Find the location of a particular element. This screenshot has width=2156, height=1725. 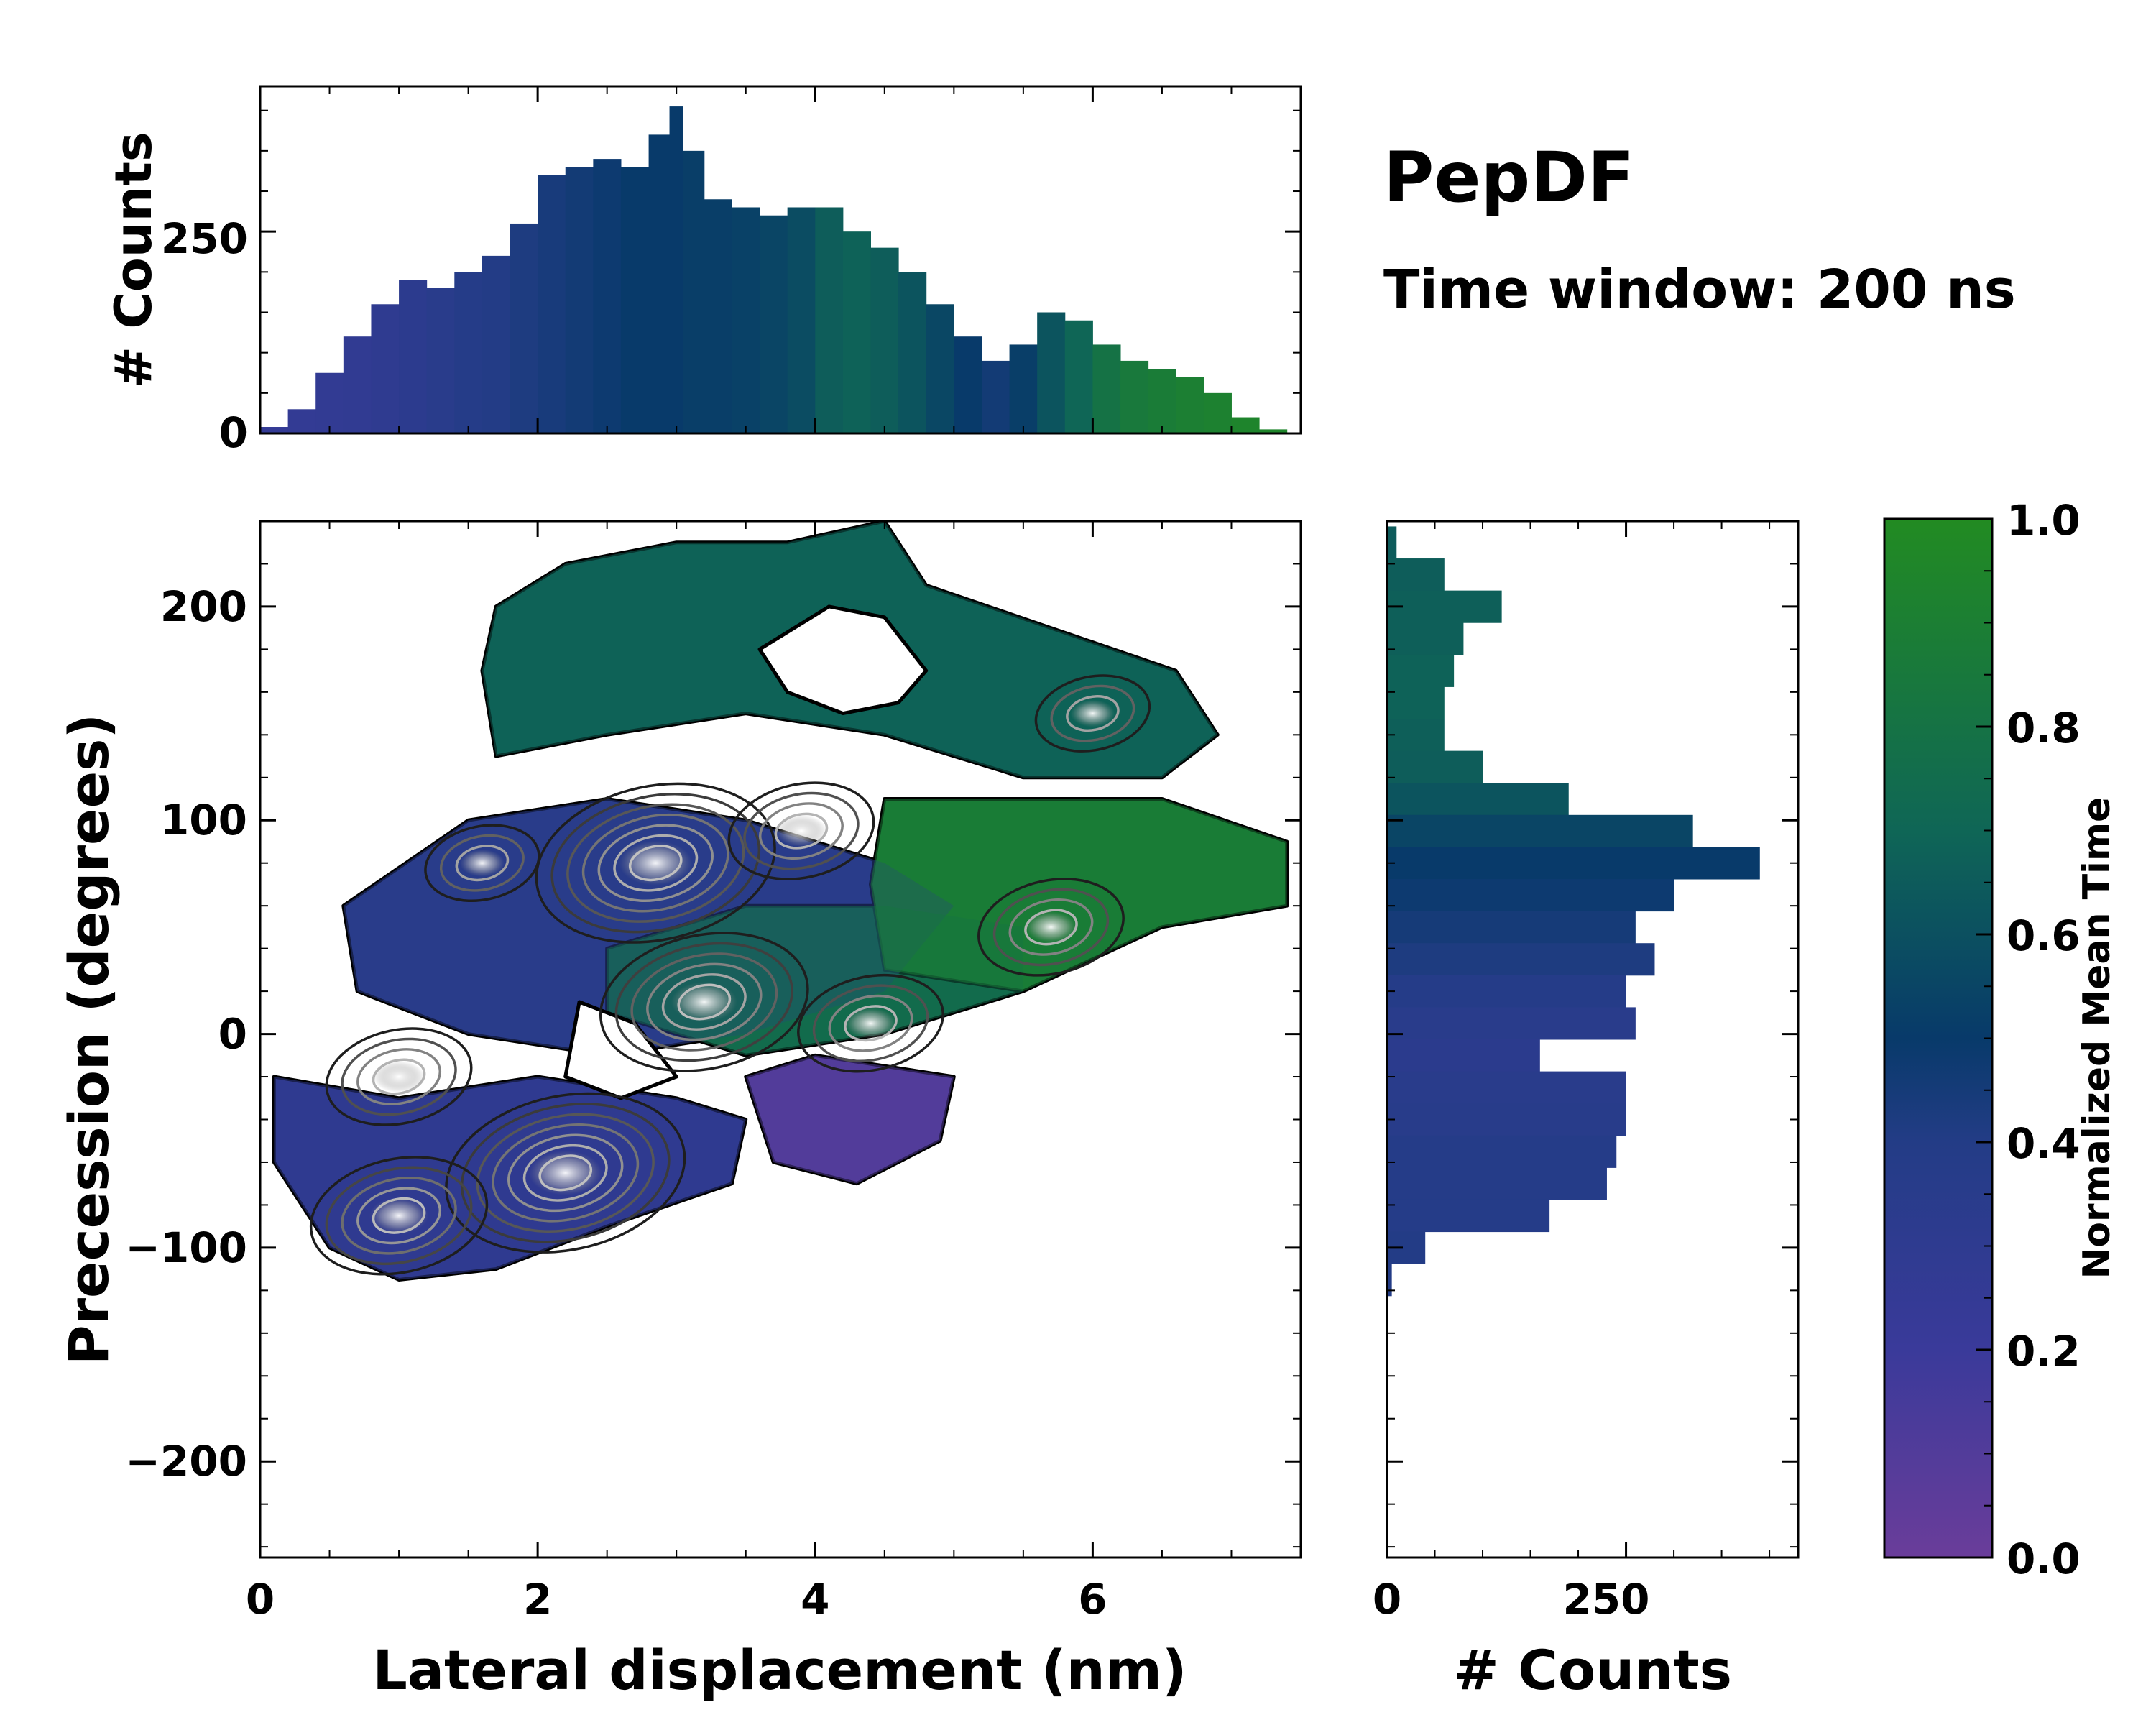

top-ylabel: # Counts is located at coordinates (133, 260).